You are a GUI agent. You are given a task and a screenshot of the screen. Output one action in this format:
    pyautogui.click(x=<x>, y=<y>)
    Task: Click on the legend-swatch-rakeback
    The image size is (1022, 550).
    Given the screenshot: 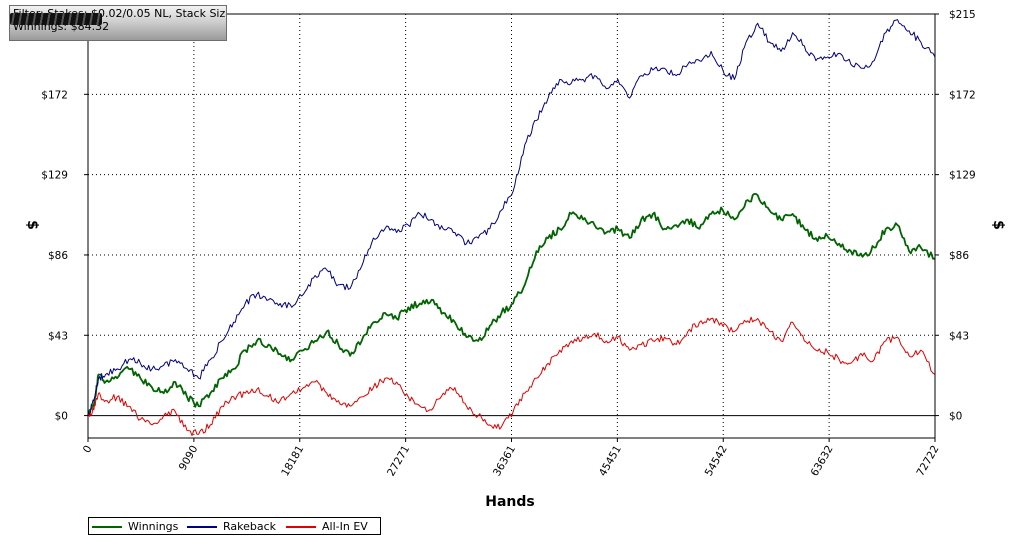 What is the action you would take?
    pyautogui.click(x=202, y=527)
    